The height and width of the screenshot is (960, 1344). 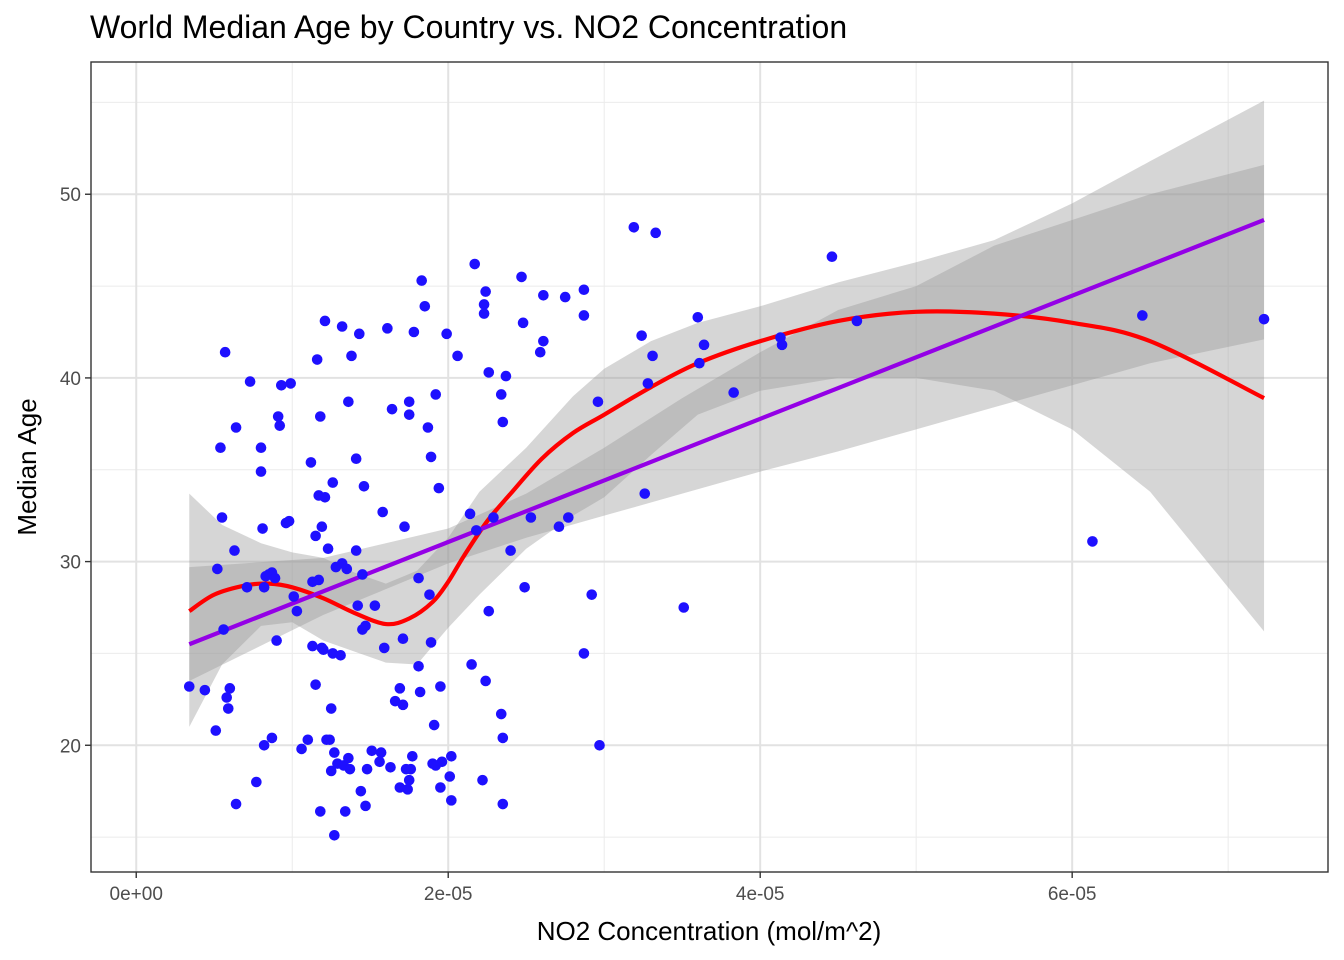 I want to click on y-axis-ticks: 20 30 40 50, so click(x=75, y=471).